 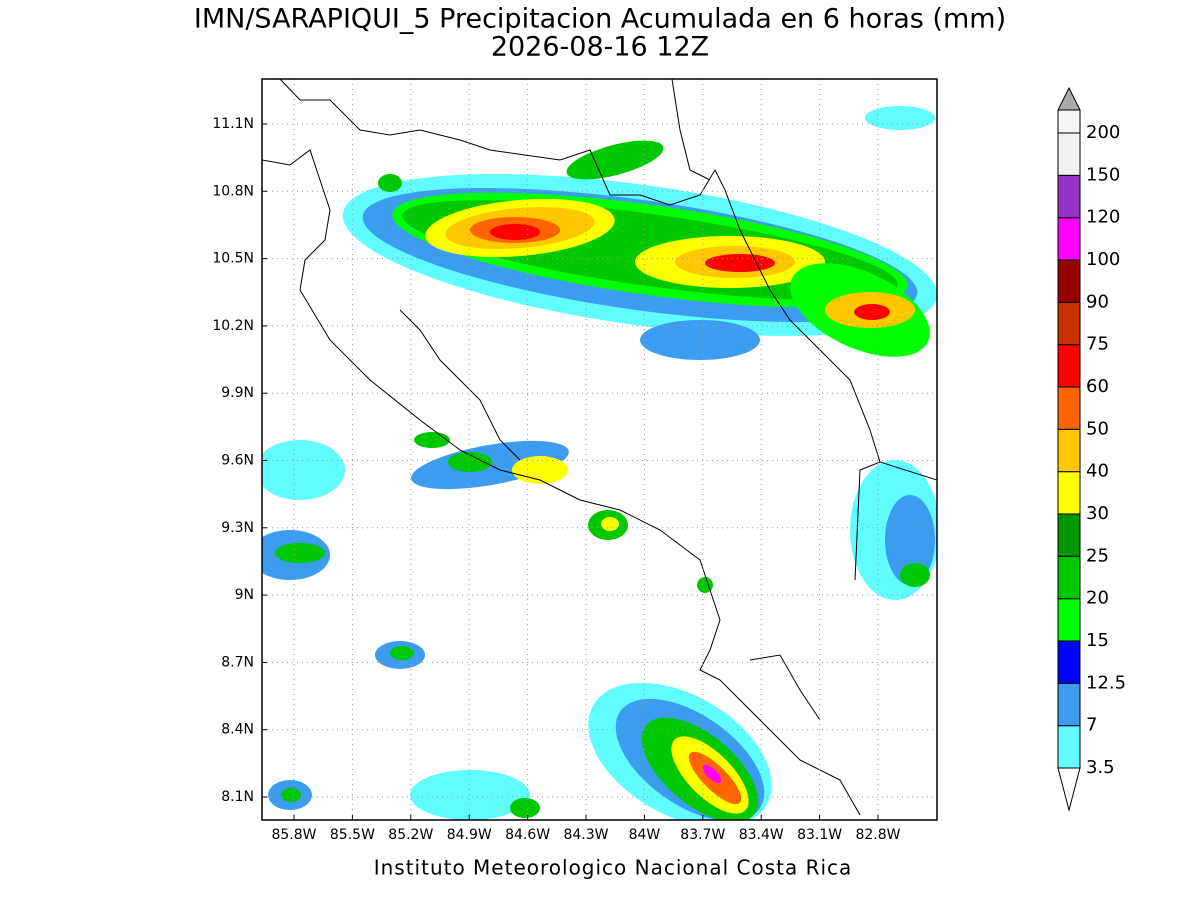 What do you see at coordinates (1103, 174) in the screenshot?
I see `colorbar-label: 150` at bounding box center [1103, 174].